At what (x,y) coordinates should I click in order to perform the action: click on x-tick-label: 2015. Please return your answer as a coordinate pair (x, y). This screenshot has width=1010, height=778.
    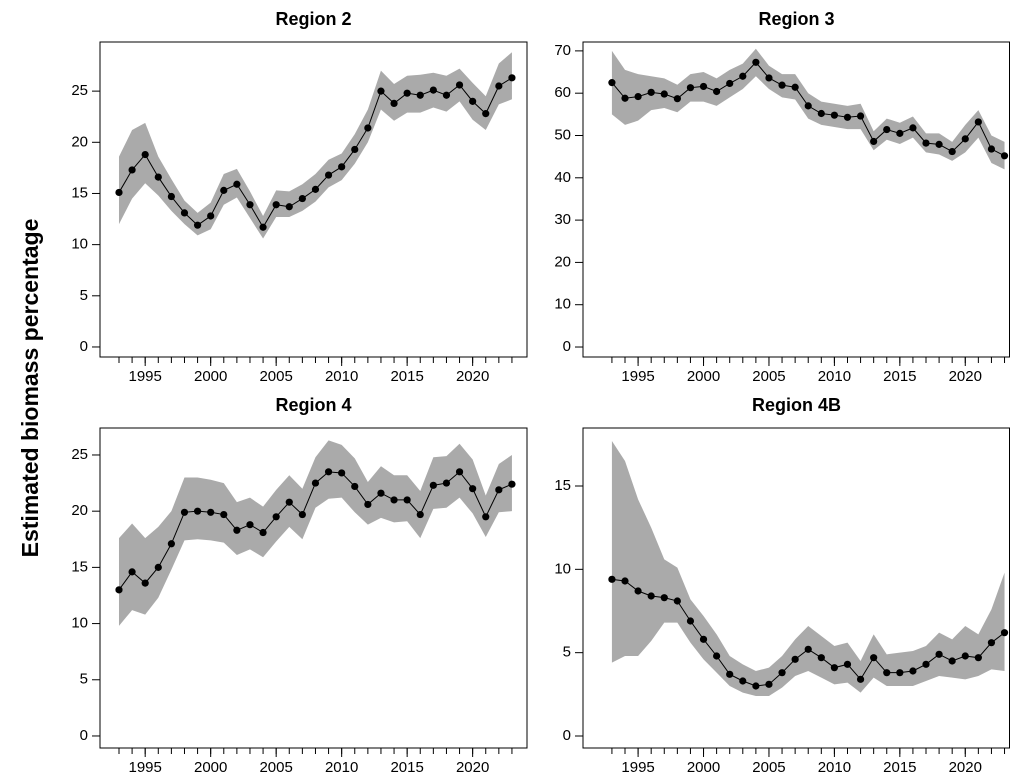
    Looking at the image, I should click on (406, 376).